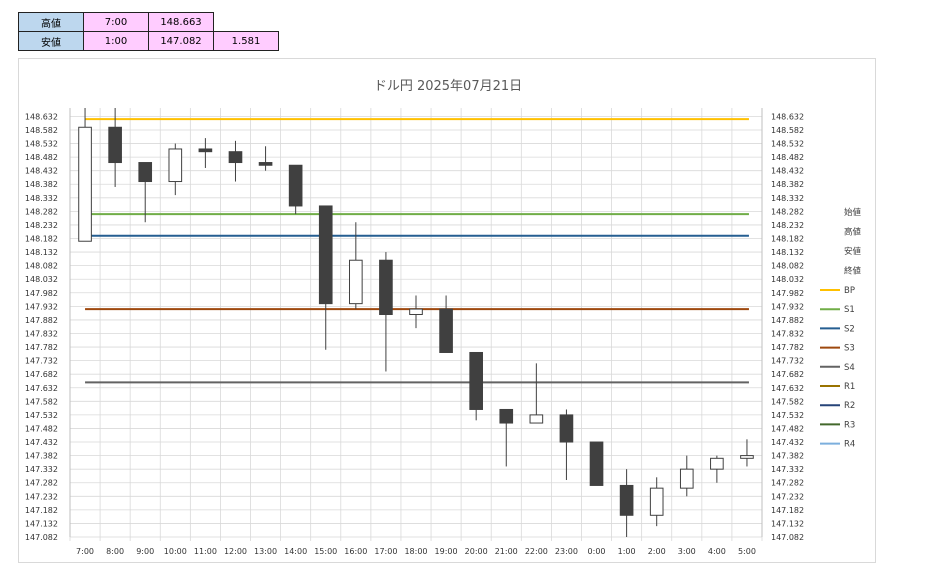 The width and height of the screenshot is (940, 575). Describe the element at coordinates (787, 415) in the screenshot. I see `y-tick-label-right: 147.532` at that location.